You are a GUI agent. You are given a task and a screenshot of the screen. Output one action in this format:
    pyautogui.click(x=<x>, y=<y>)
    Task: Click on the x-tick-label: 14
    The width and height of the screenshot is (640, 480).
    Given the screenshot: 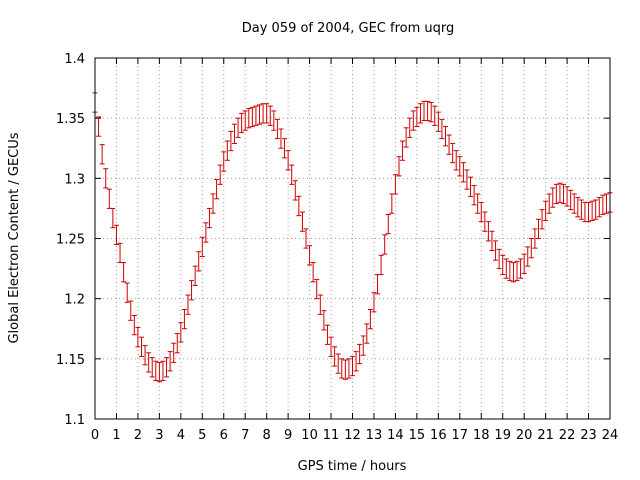 What is the action you would take?
    pyautogui.click(x=395, y=435)
    